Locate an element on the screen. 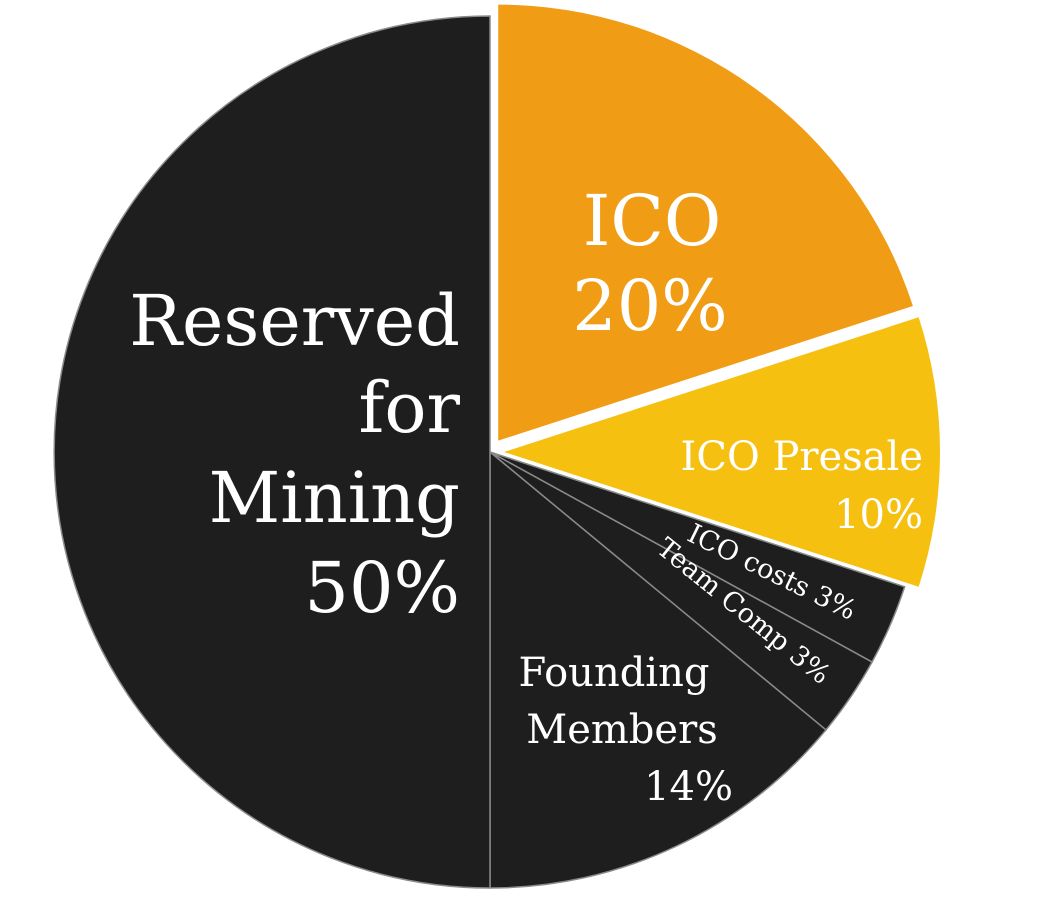 Image resolution: width=1051 pixels, height=900 pixels. slice-label-founding-members: Founding is located at coordinates (614, 673).